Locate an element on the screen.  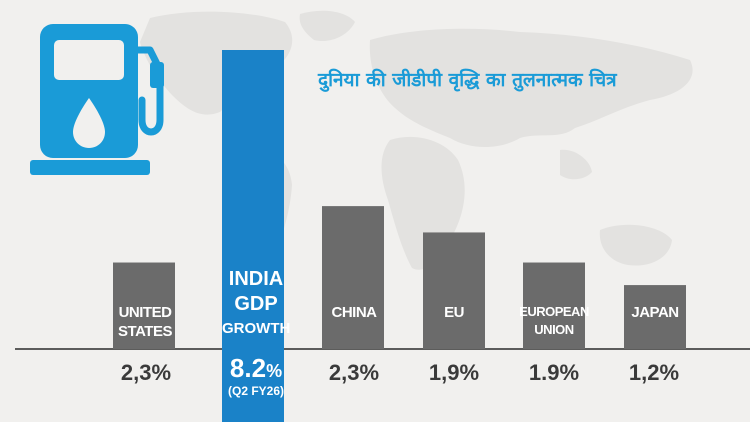
bar-united-states is located at coordinates (144, 305).